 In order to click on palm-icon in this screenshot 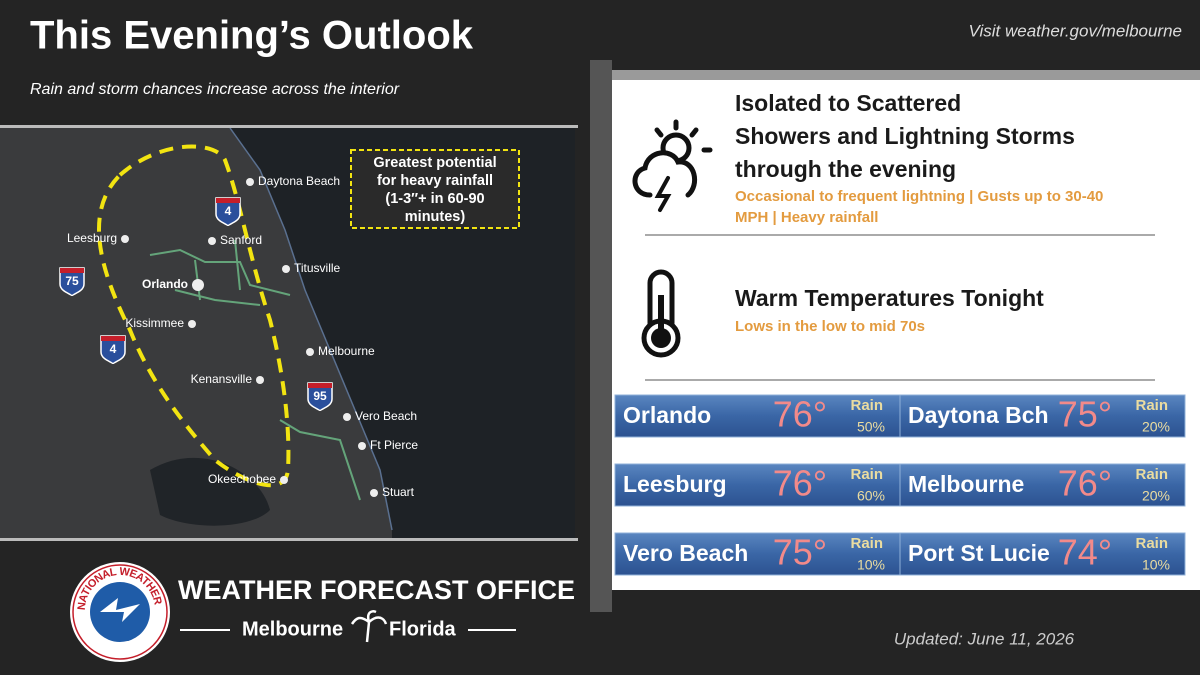, I will do `click(369, 626)`.